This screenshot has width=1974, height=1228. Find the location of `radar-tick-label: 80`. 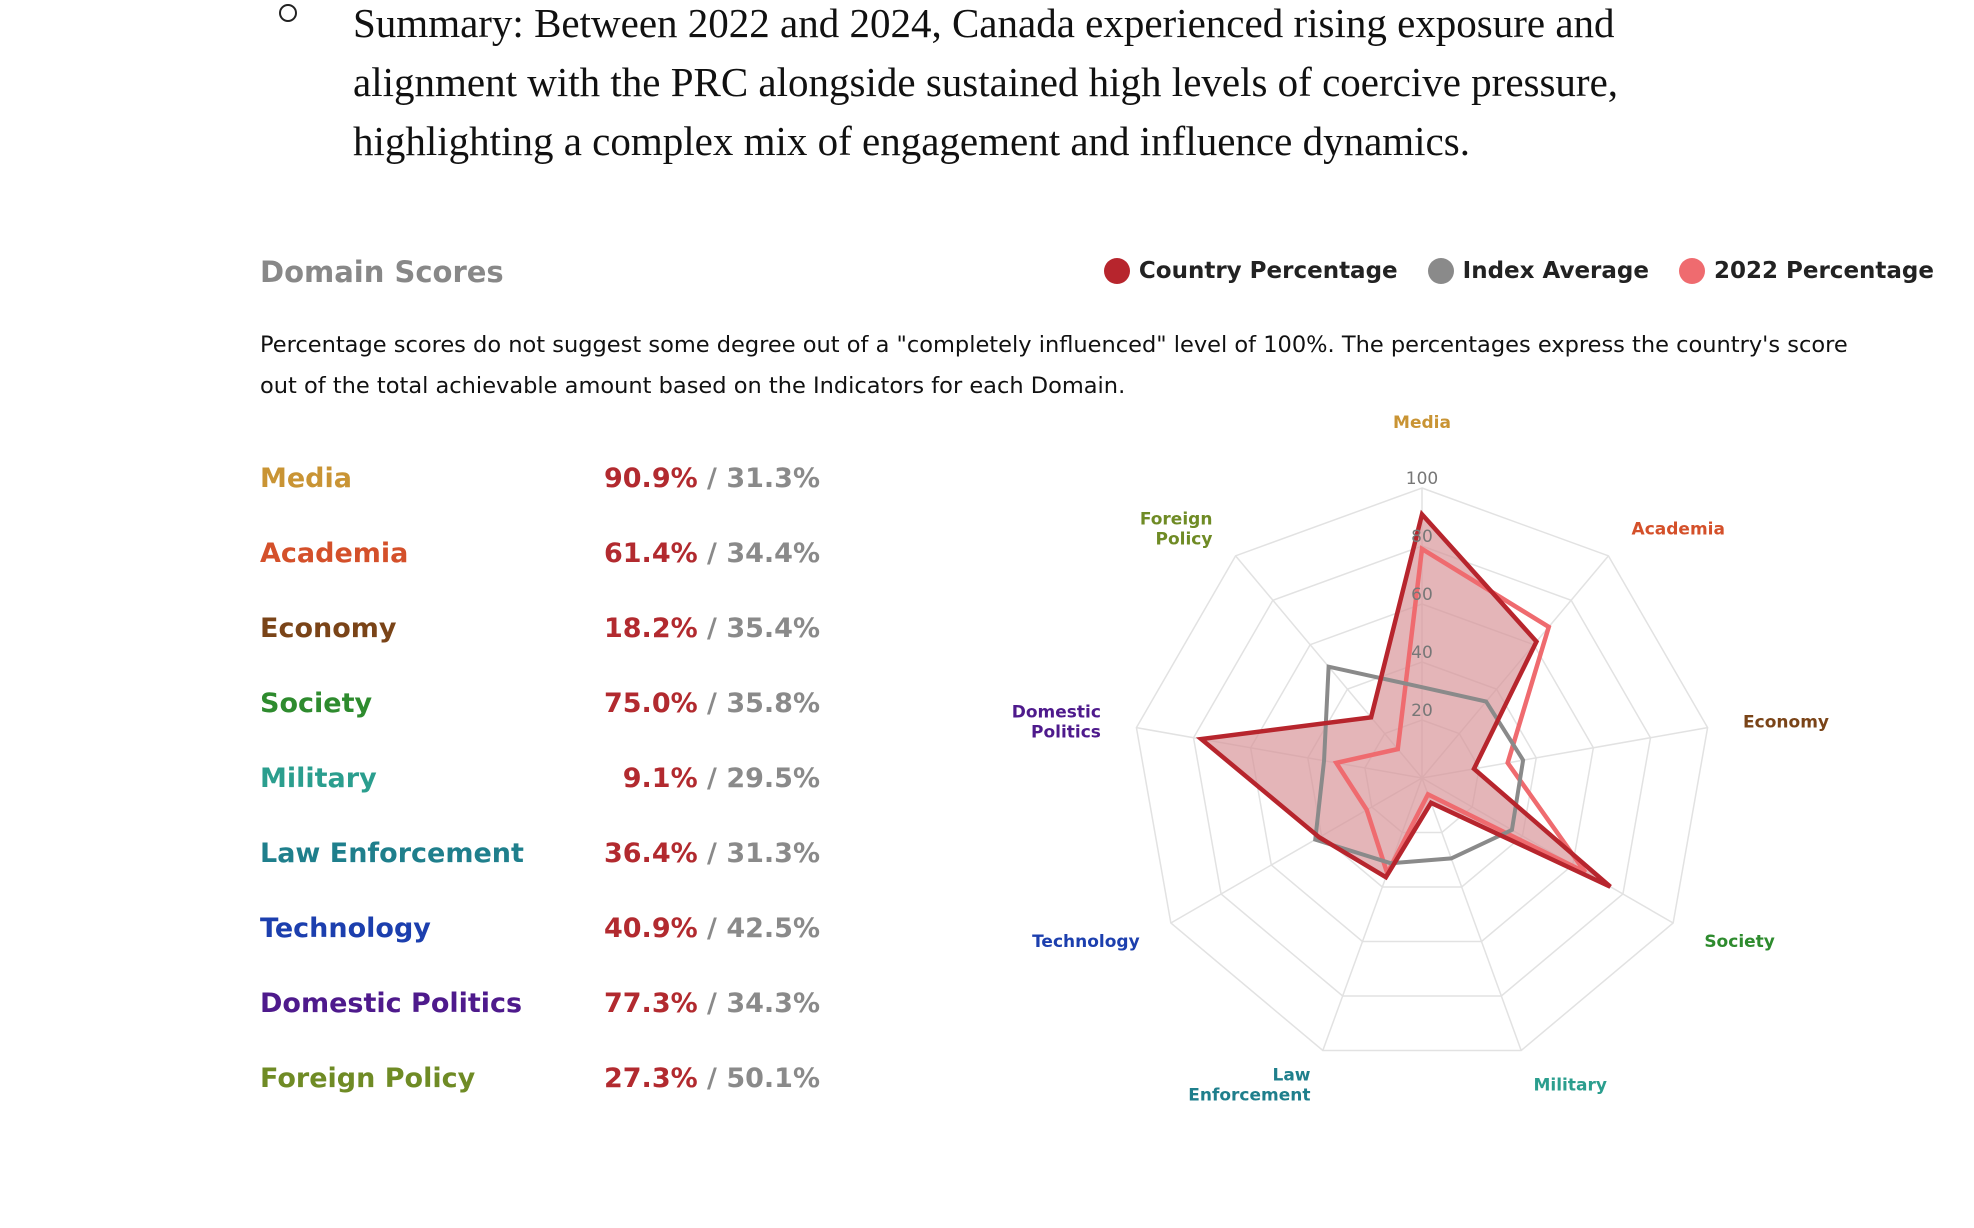

radar-tick-label: 80 is located at coordinates (1422, 537).